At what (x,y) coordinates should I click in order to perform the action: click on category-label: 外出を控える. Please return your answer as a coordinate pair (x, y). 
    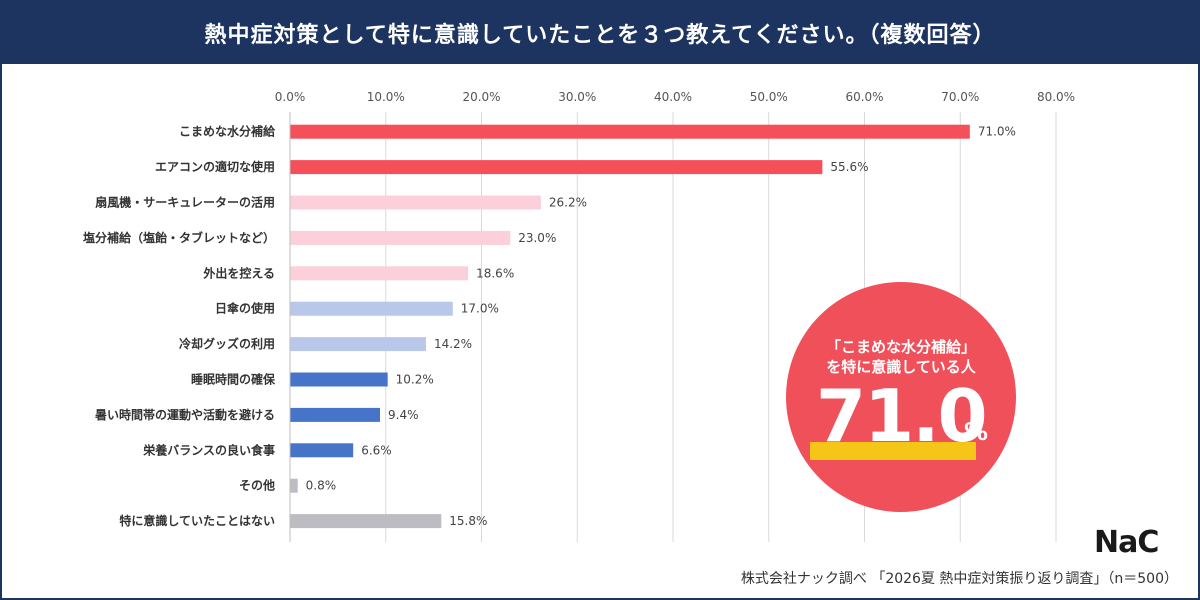
    Looking at the image, I should click on (239, 272).